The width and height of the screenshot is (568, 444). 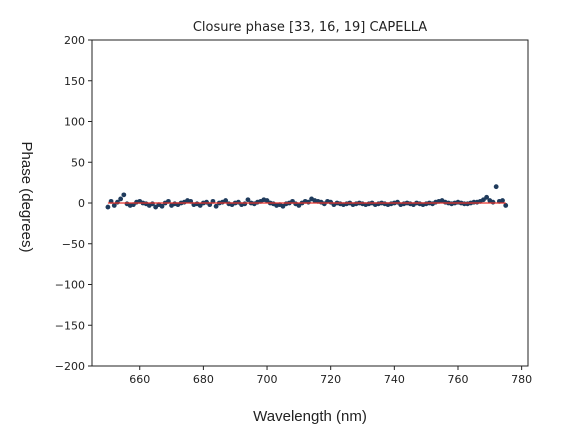 I want to click on x-axis: 660 680 700 720 740 760 780, so click(x=330, y=376).